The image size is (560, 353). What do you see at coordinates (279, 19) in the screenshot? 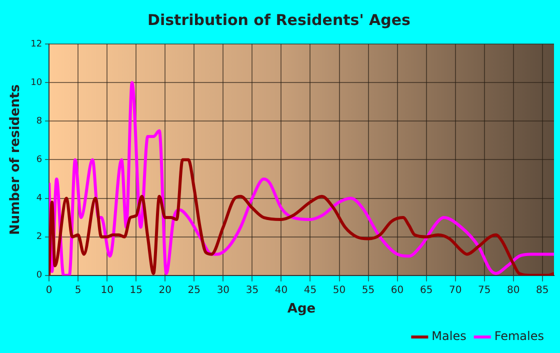
I see `chart-title: Distribution of Residents' Ages` at bounding box center [279, 19].